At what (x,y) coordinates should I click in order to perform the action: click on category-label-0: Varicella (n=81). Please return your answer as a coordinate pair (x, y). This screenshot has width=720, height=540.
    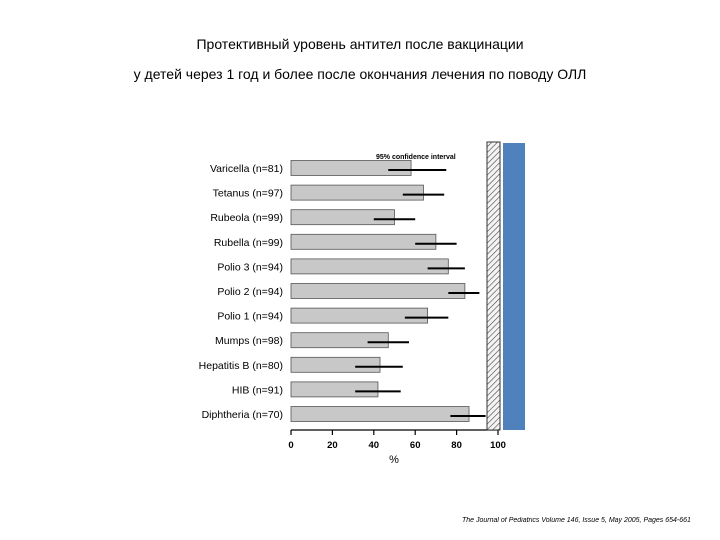
    Looking at the image, I should click on (246, 169).